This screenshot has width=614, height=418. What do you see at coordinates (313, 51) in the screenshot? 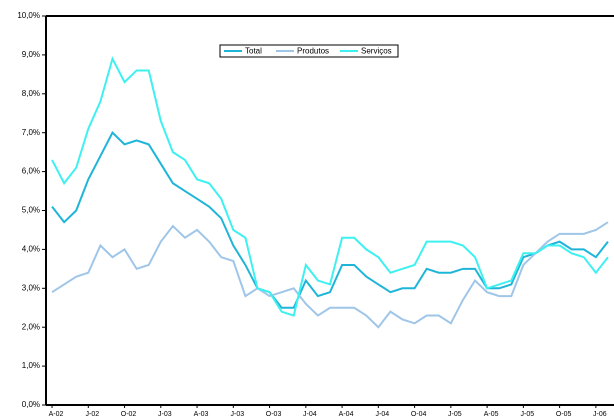
I see `legend-label: Produtos` at bounding box center [313, 51].